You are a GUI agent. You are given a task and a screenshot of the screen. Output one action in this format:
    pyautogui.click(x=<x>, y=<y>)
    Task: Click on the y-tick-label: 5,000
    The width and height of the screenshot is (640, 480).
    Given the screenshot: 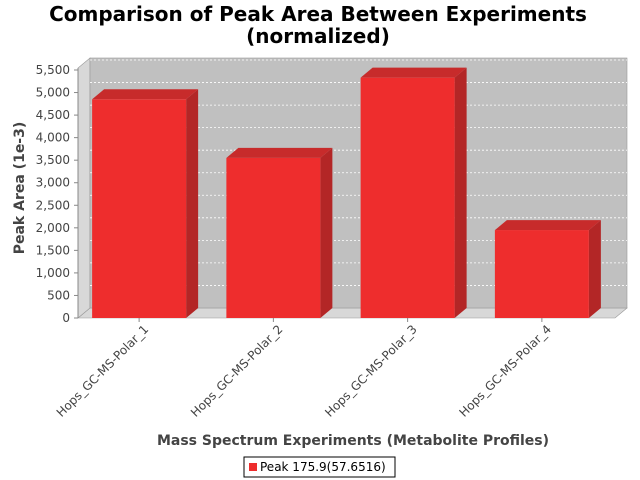 What is the action you would take?
    pyautogui.click(x=53, y=93)
    